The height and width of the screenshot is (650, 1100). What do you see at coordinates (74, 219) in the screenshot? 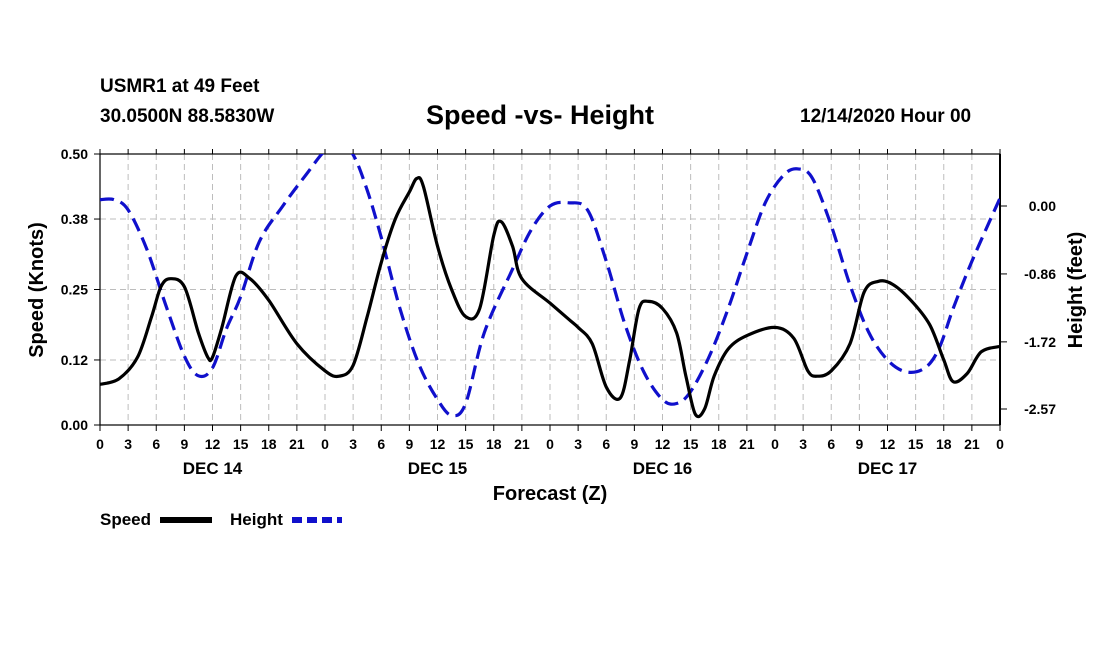
I see `y-tick-label: 0.38` at bounding box center [74, 219].